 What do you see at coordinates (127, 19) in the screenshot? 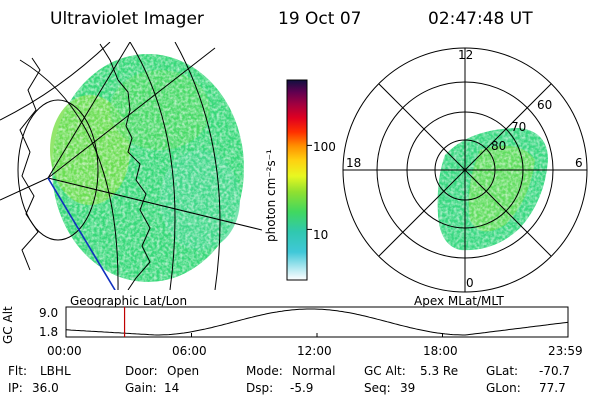
I see `instrument-title: Ultraviolet Imager` at bounding box center [127, 19].